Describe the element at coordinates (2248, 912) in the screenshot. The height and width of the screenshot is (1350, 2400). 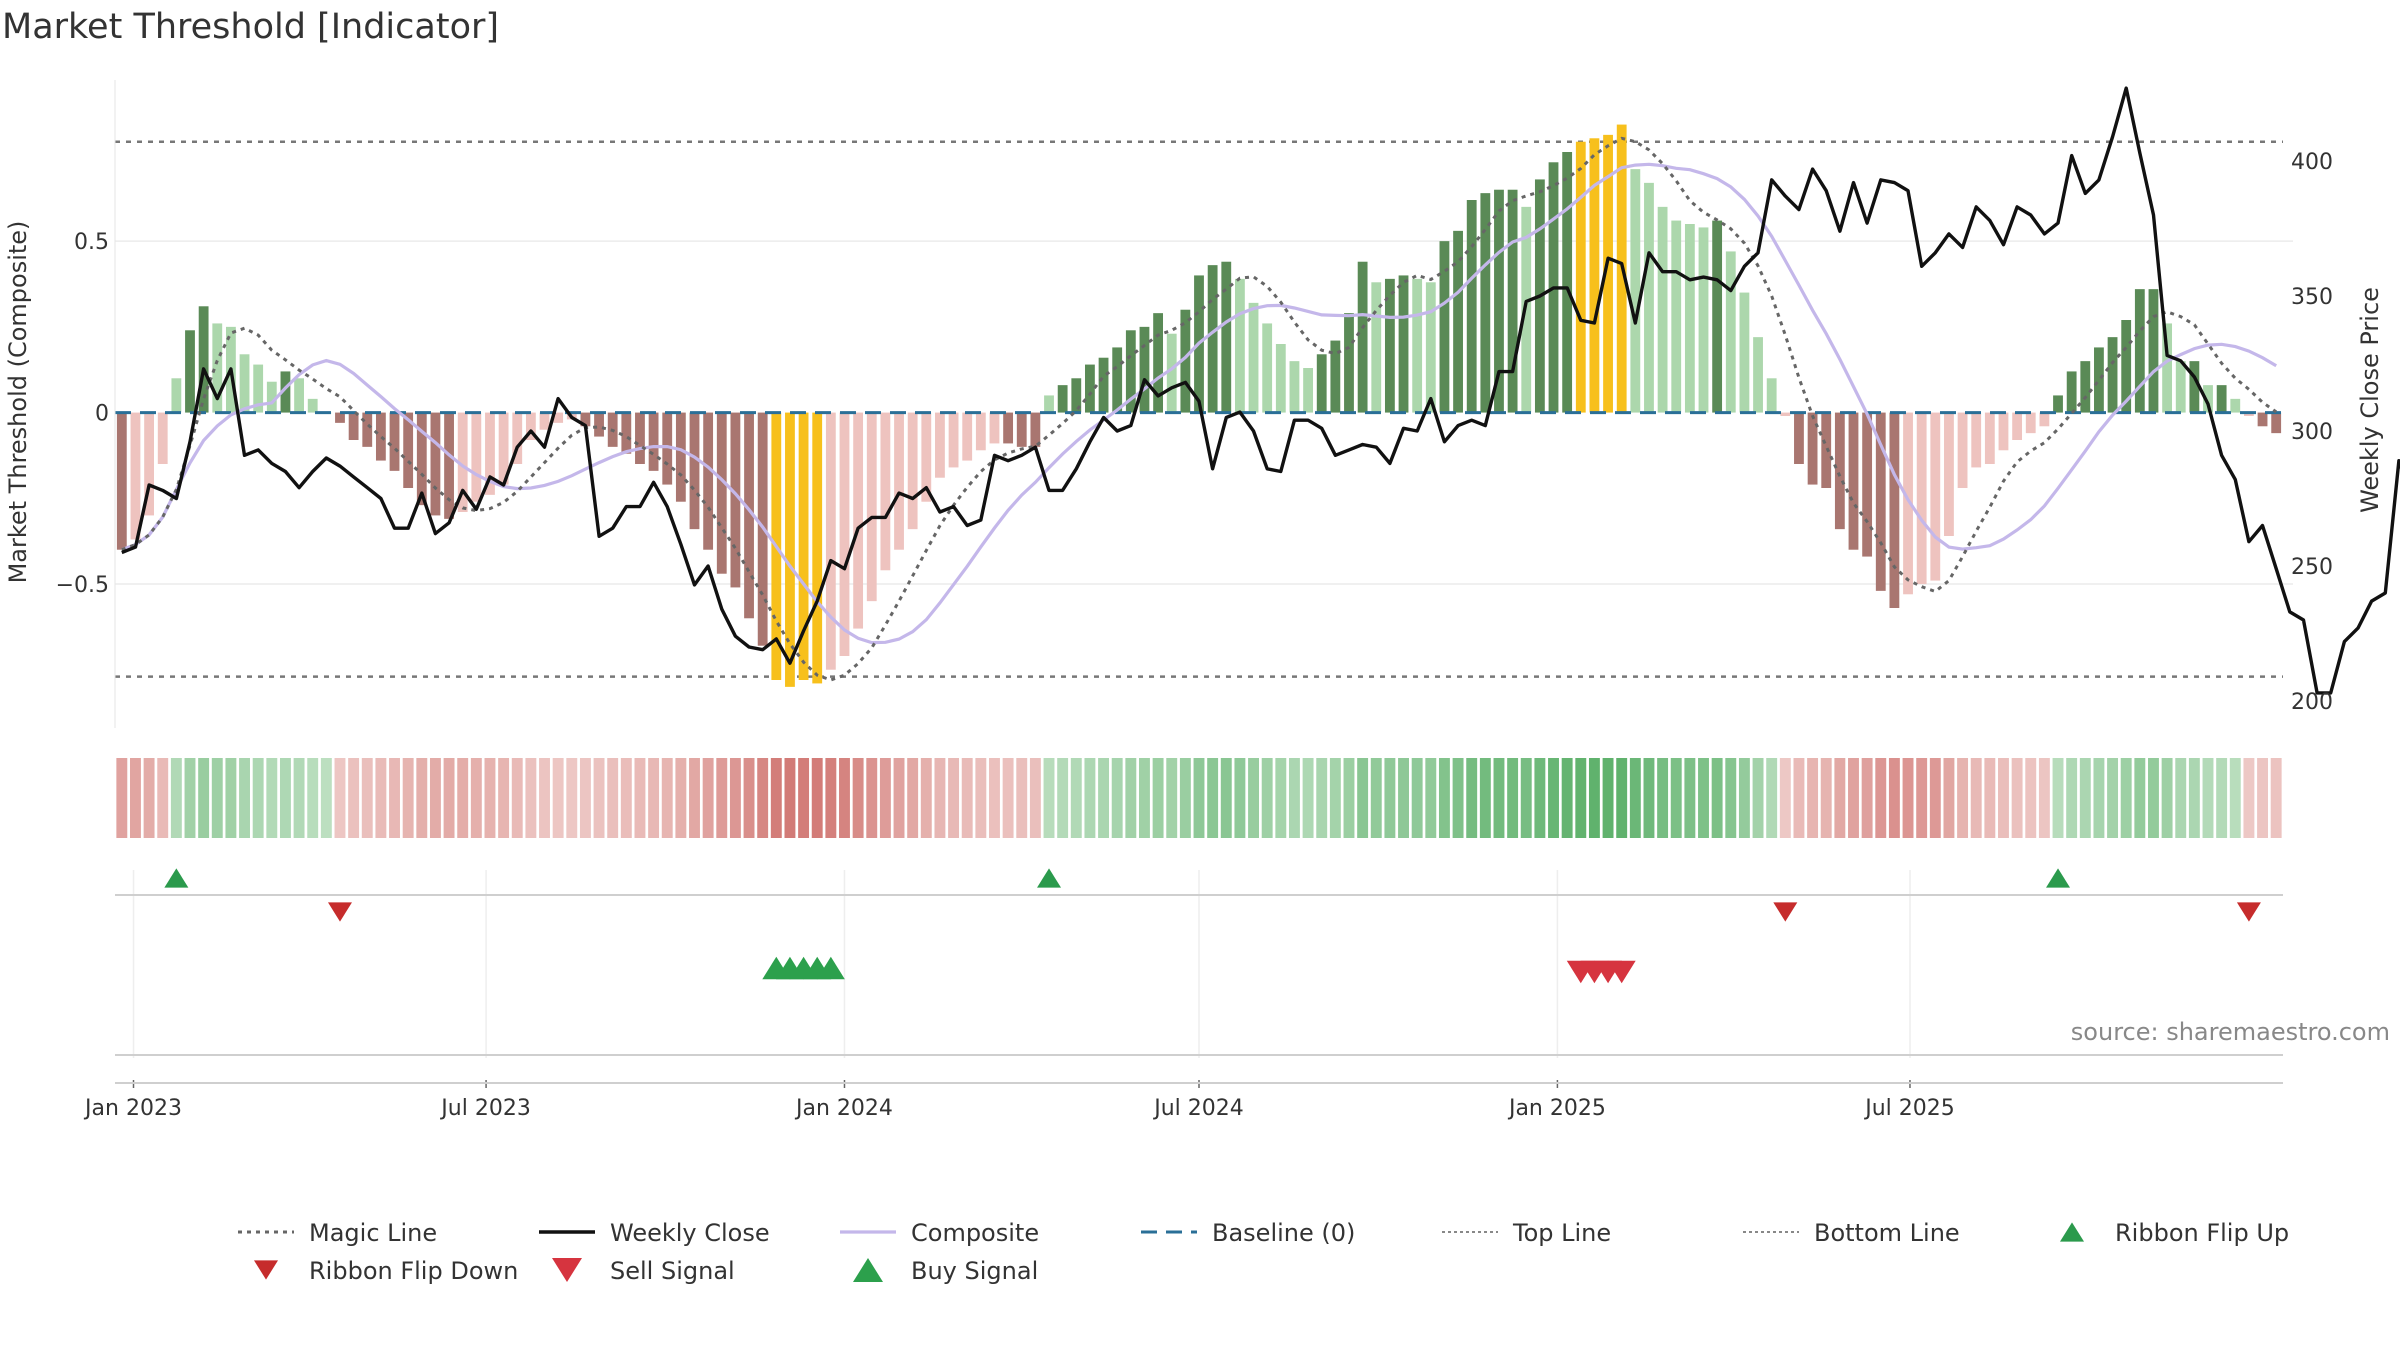
I see `ribbon-flip-down-marker` at that location.